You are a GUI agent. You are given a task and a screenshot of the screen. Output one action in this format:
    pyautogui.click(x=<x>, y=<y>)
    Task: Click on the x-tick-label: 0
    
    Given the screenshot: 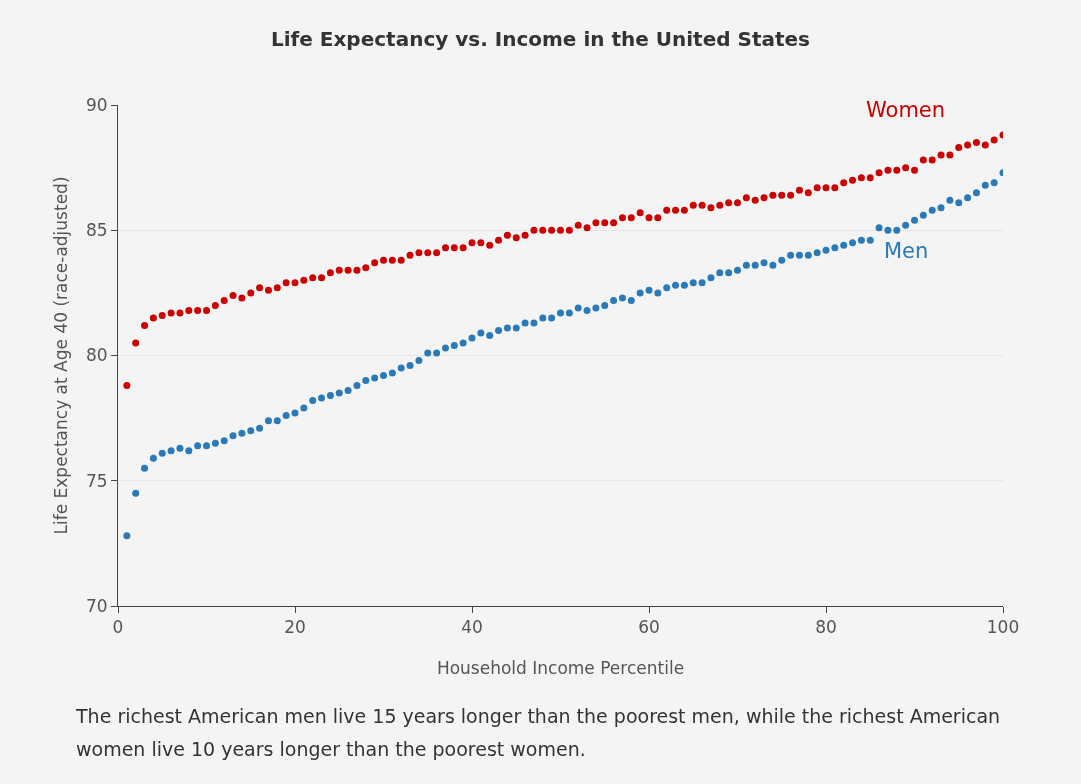 What is the action you would take?
    pyautogui.click(x=118, y=627)
    